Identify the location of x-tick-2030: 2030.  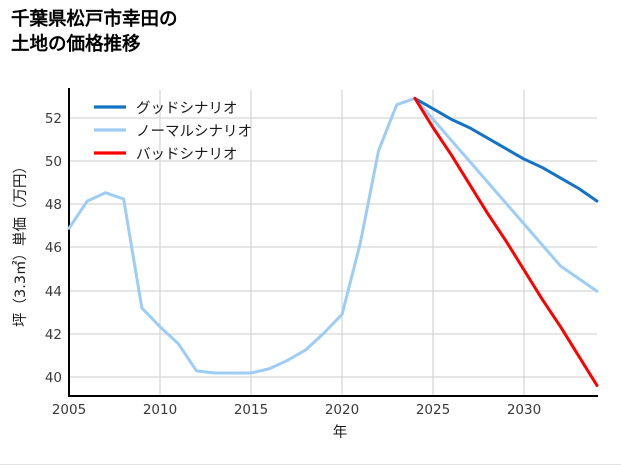
(524, 410).